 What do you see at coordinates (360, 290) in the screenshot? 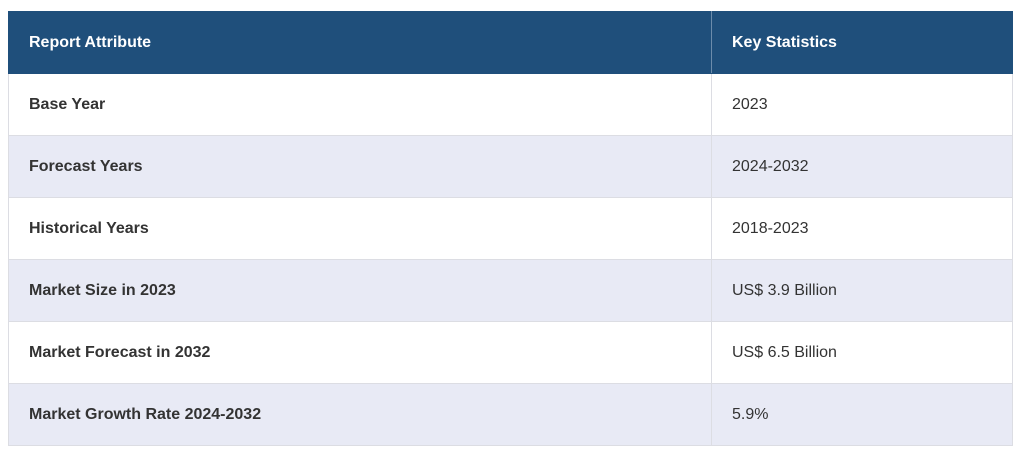
I see `attribute-cell: Market Size in 2023` at bounding box center [360, 290].